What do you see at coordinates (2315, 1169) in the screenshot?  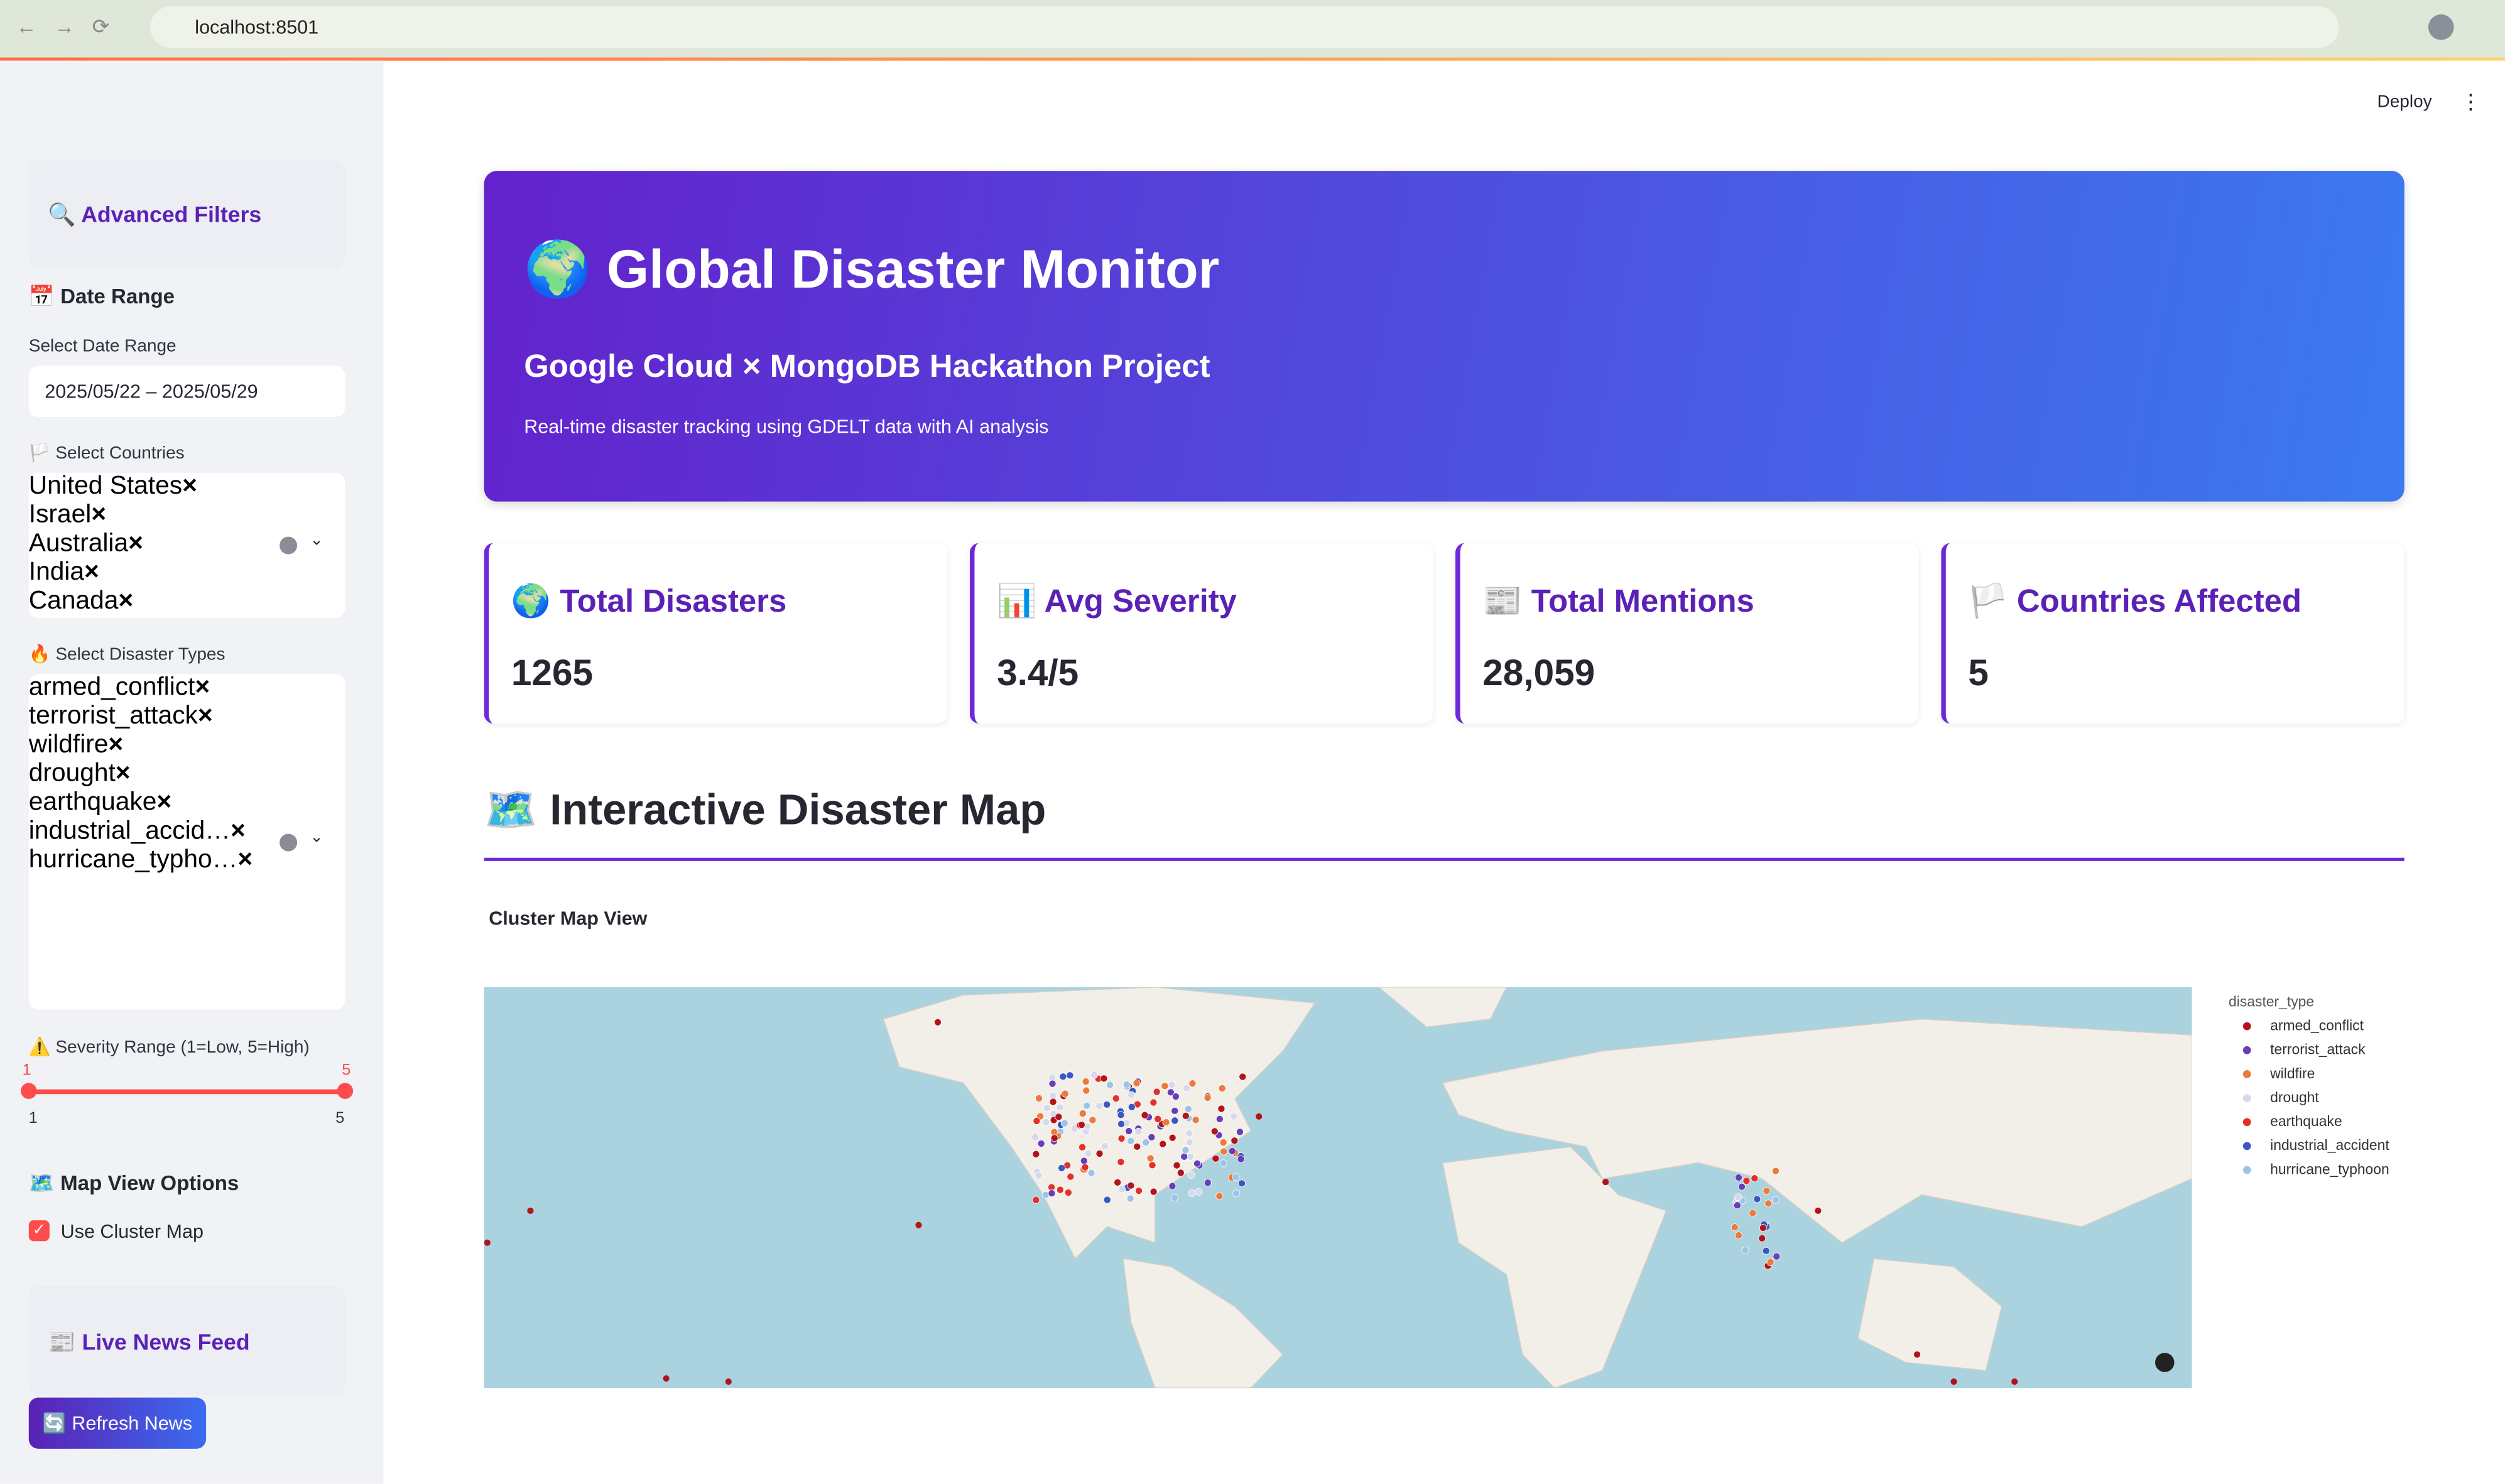 I see `legend-item: hurricane_typhoon` at bounding box center [2315, 1169].